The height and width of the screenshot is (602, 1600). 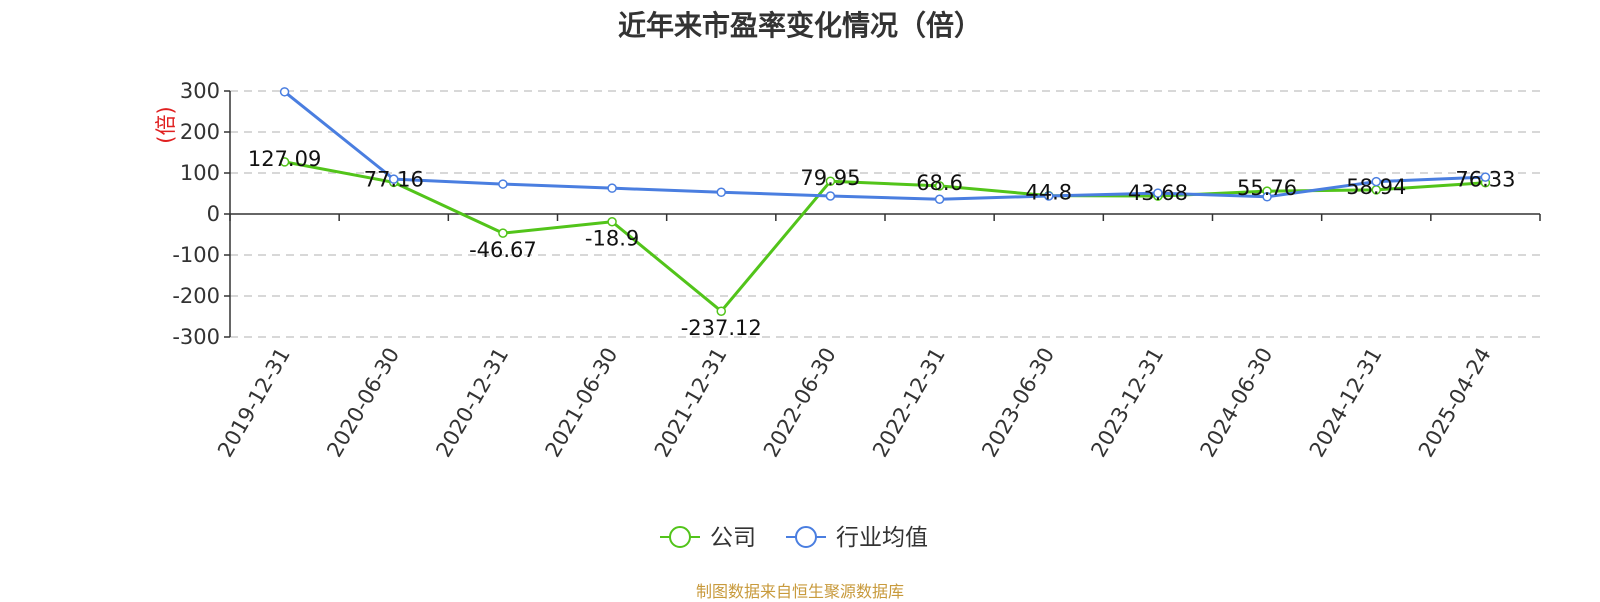 I want to click on x-tick-label: 2021-12-31, so click(x=691, y=403).